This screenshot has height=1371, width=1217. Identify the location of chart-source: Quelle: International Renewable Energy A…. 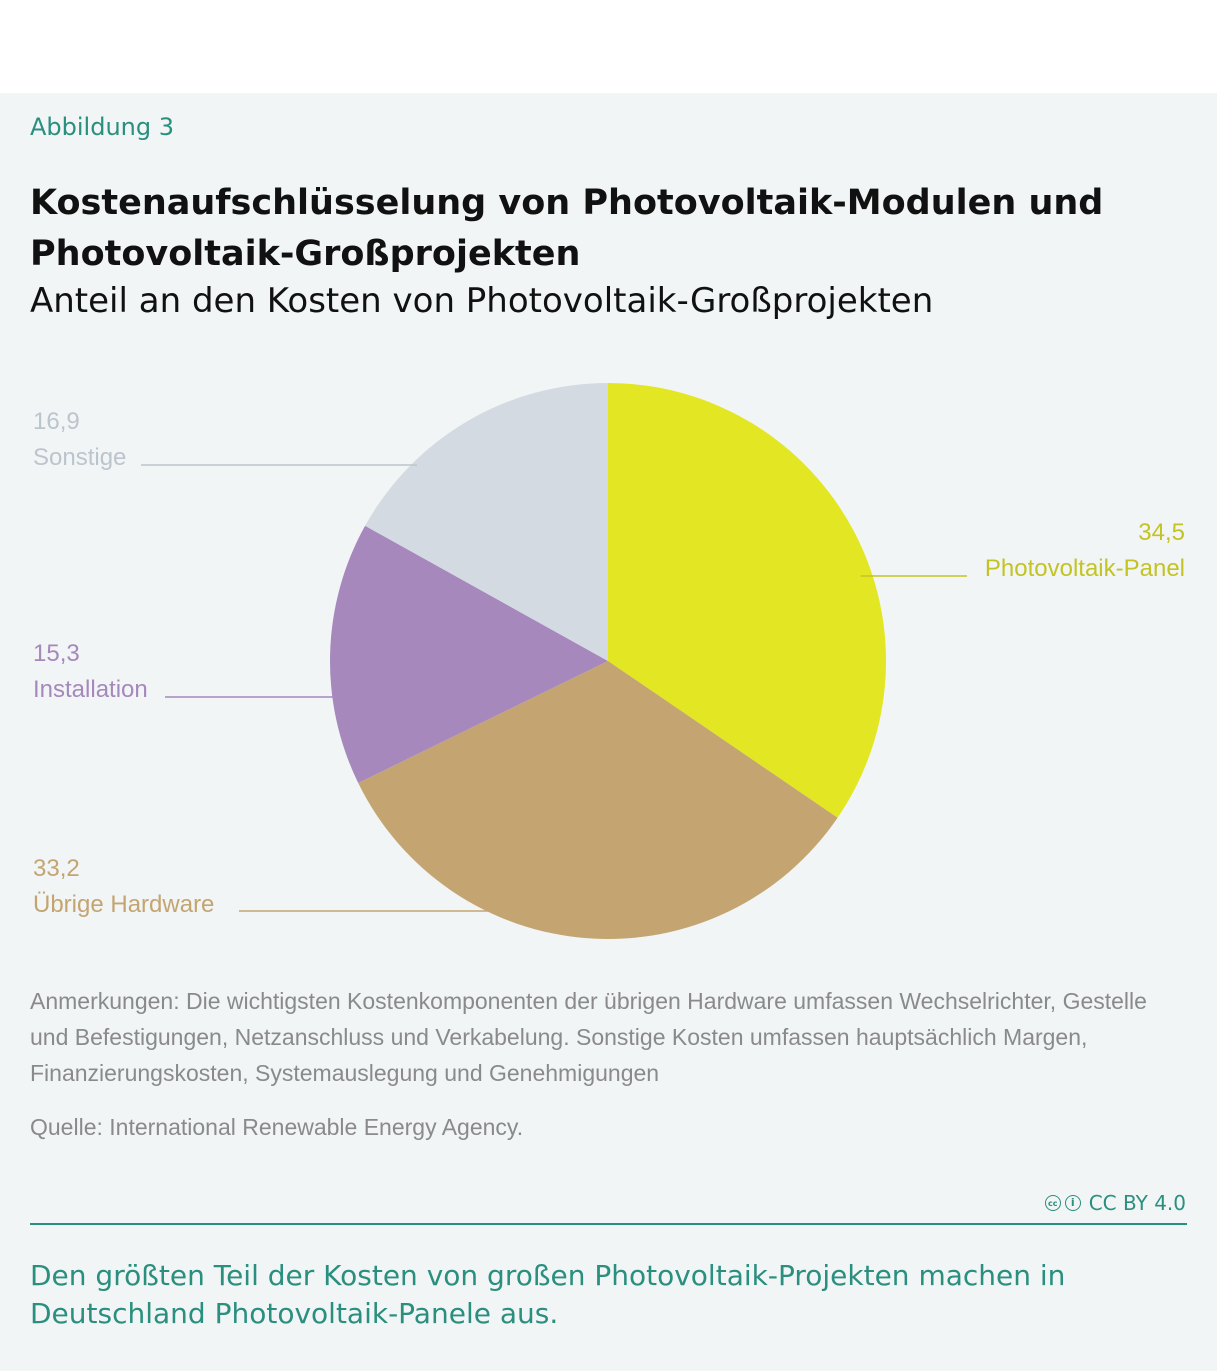
(277, 1127).